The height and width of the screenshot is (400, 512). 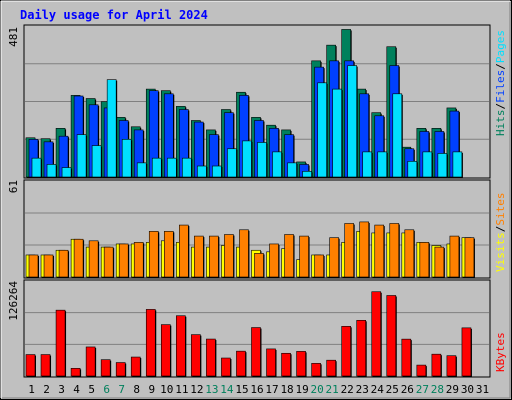 I want to click on svg-text: KBytes, so click(x=500, y=352).